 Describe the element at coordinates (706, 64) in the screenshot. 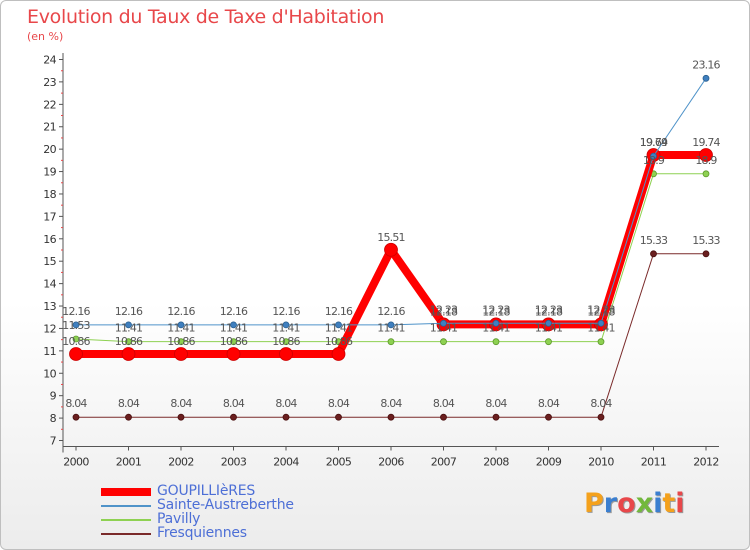

I see `data-label: 23.16` at that location.